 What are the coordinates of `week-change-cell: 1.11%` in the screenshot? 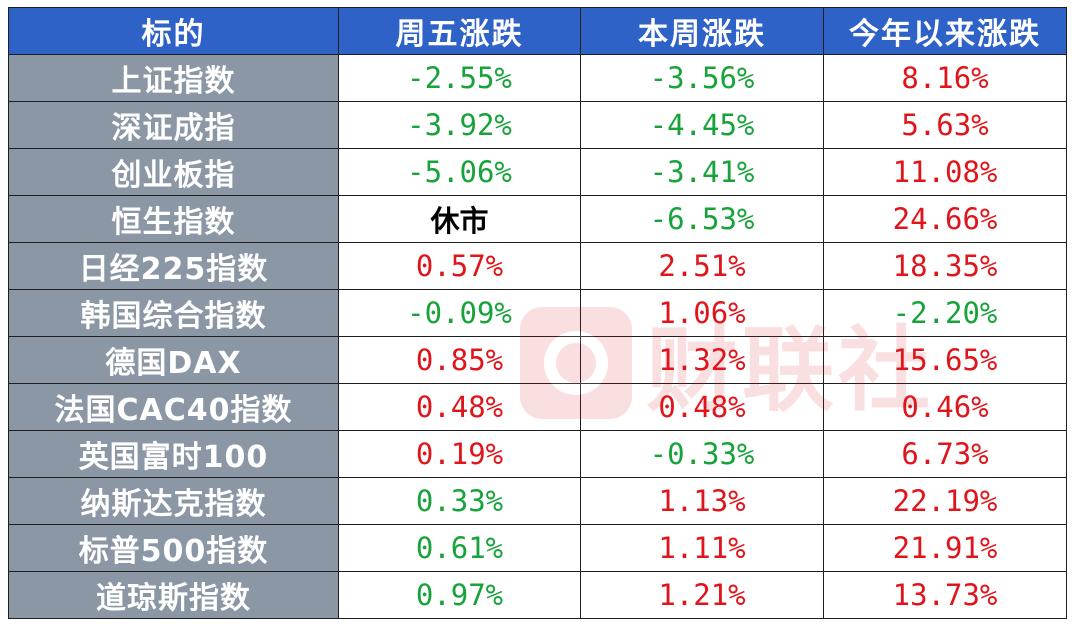 It's located at (702, 548).